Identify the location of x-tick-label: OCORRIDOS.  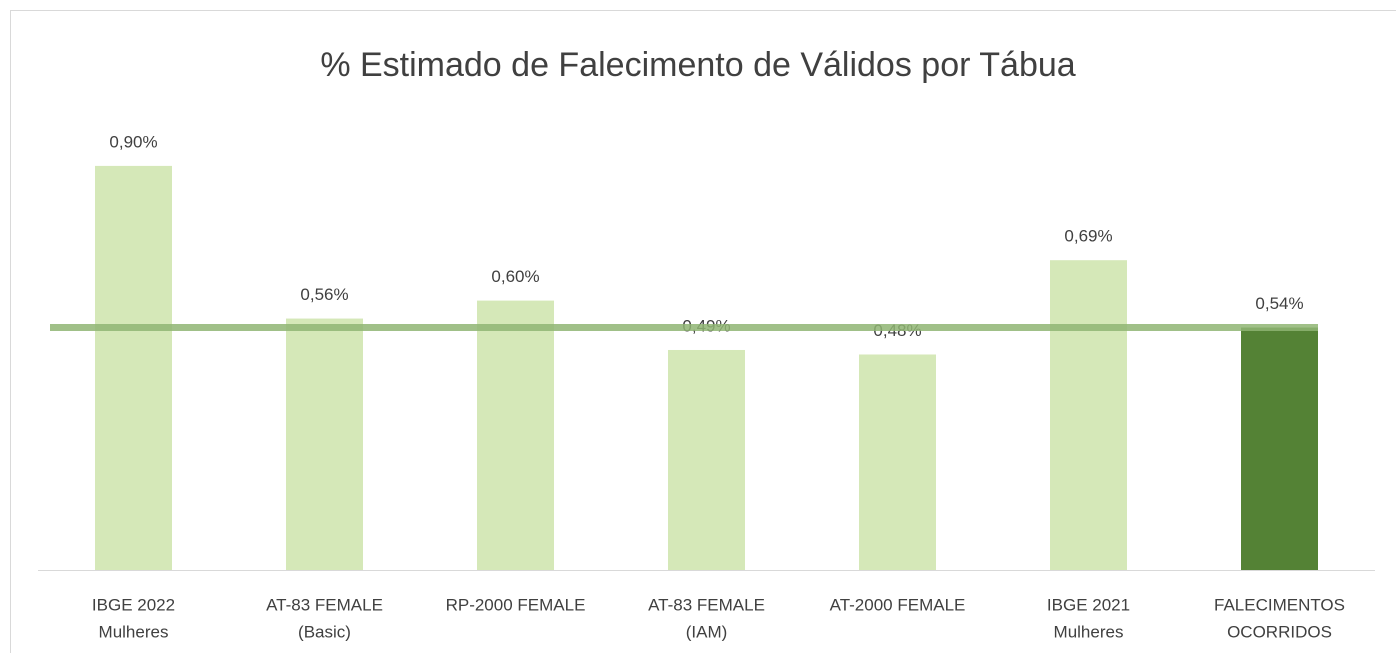
(1279, 631).